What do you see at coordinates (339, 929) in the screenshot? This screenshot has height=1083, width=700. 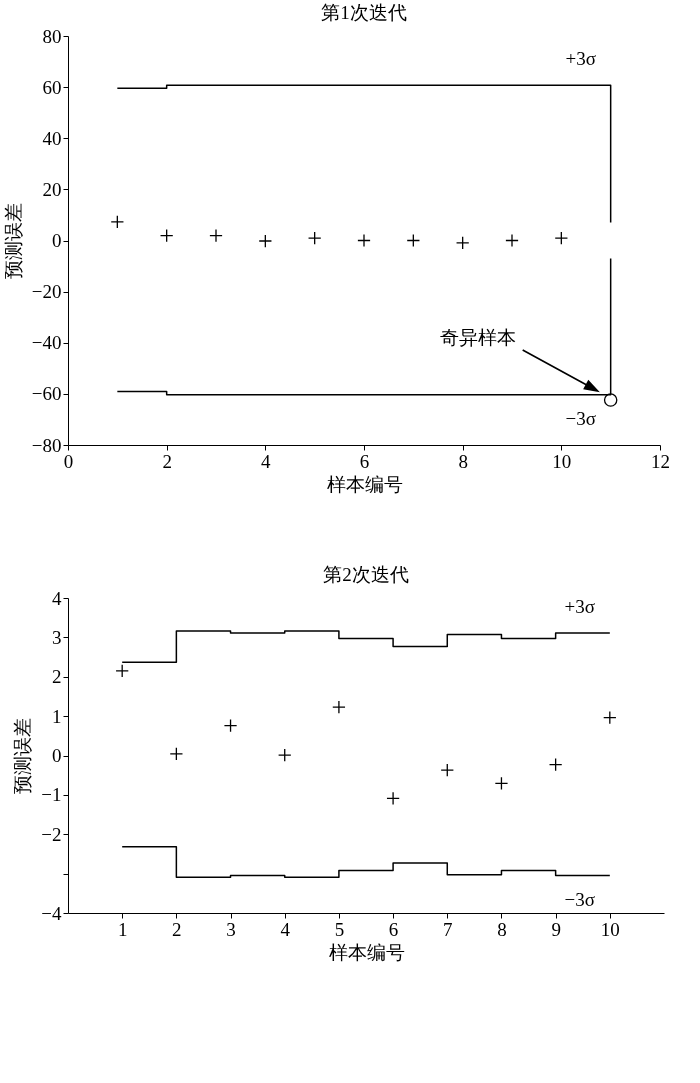 I see `x-tick-label: 5` at bounding box center [339, 929].